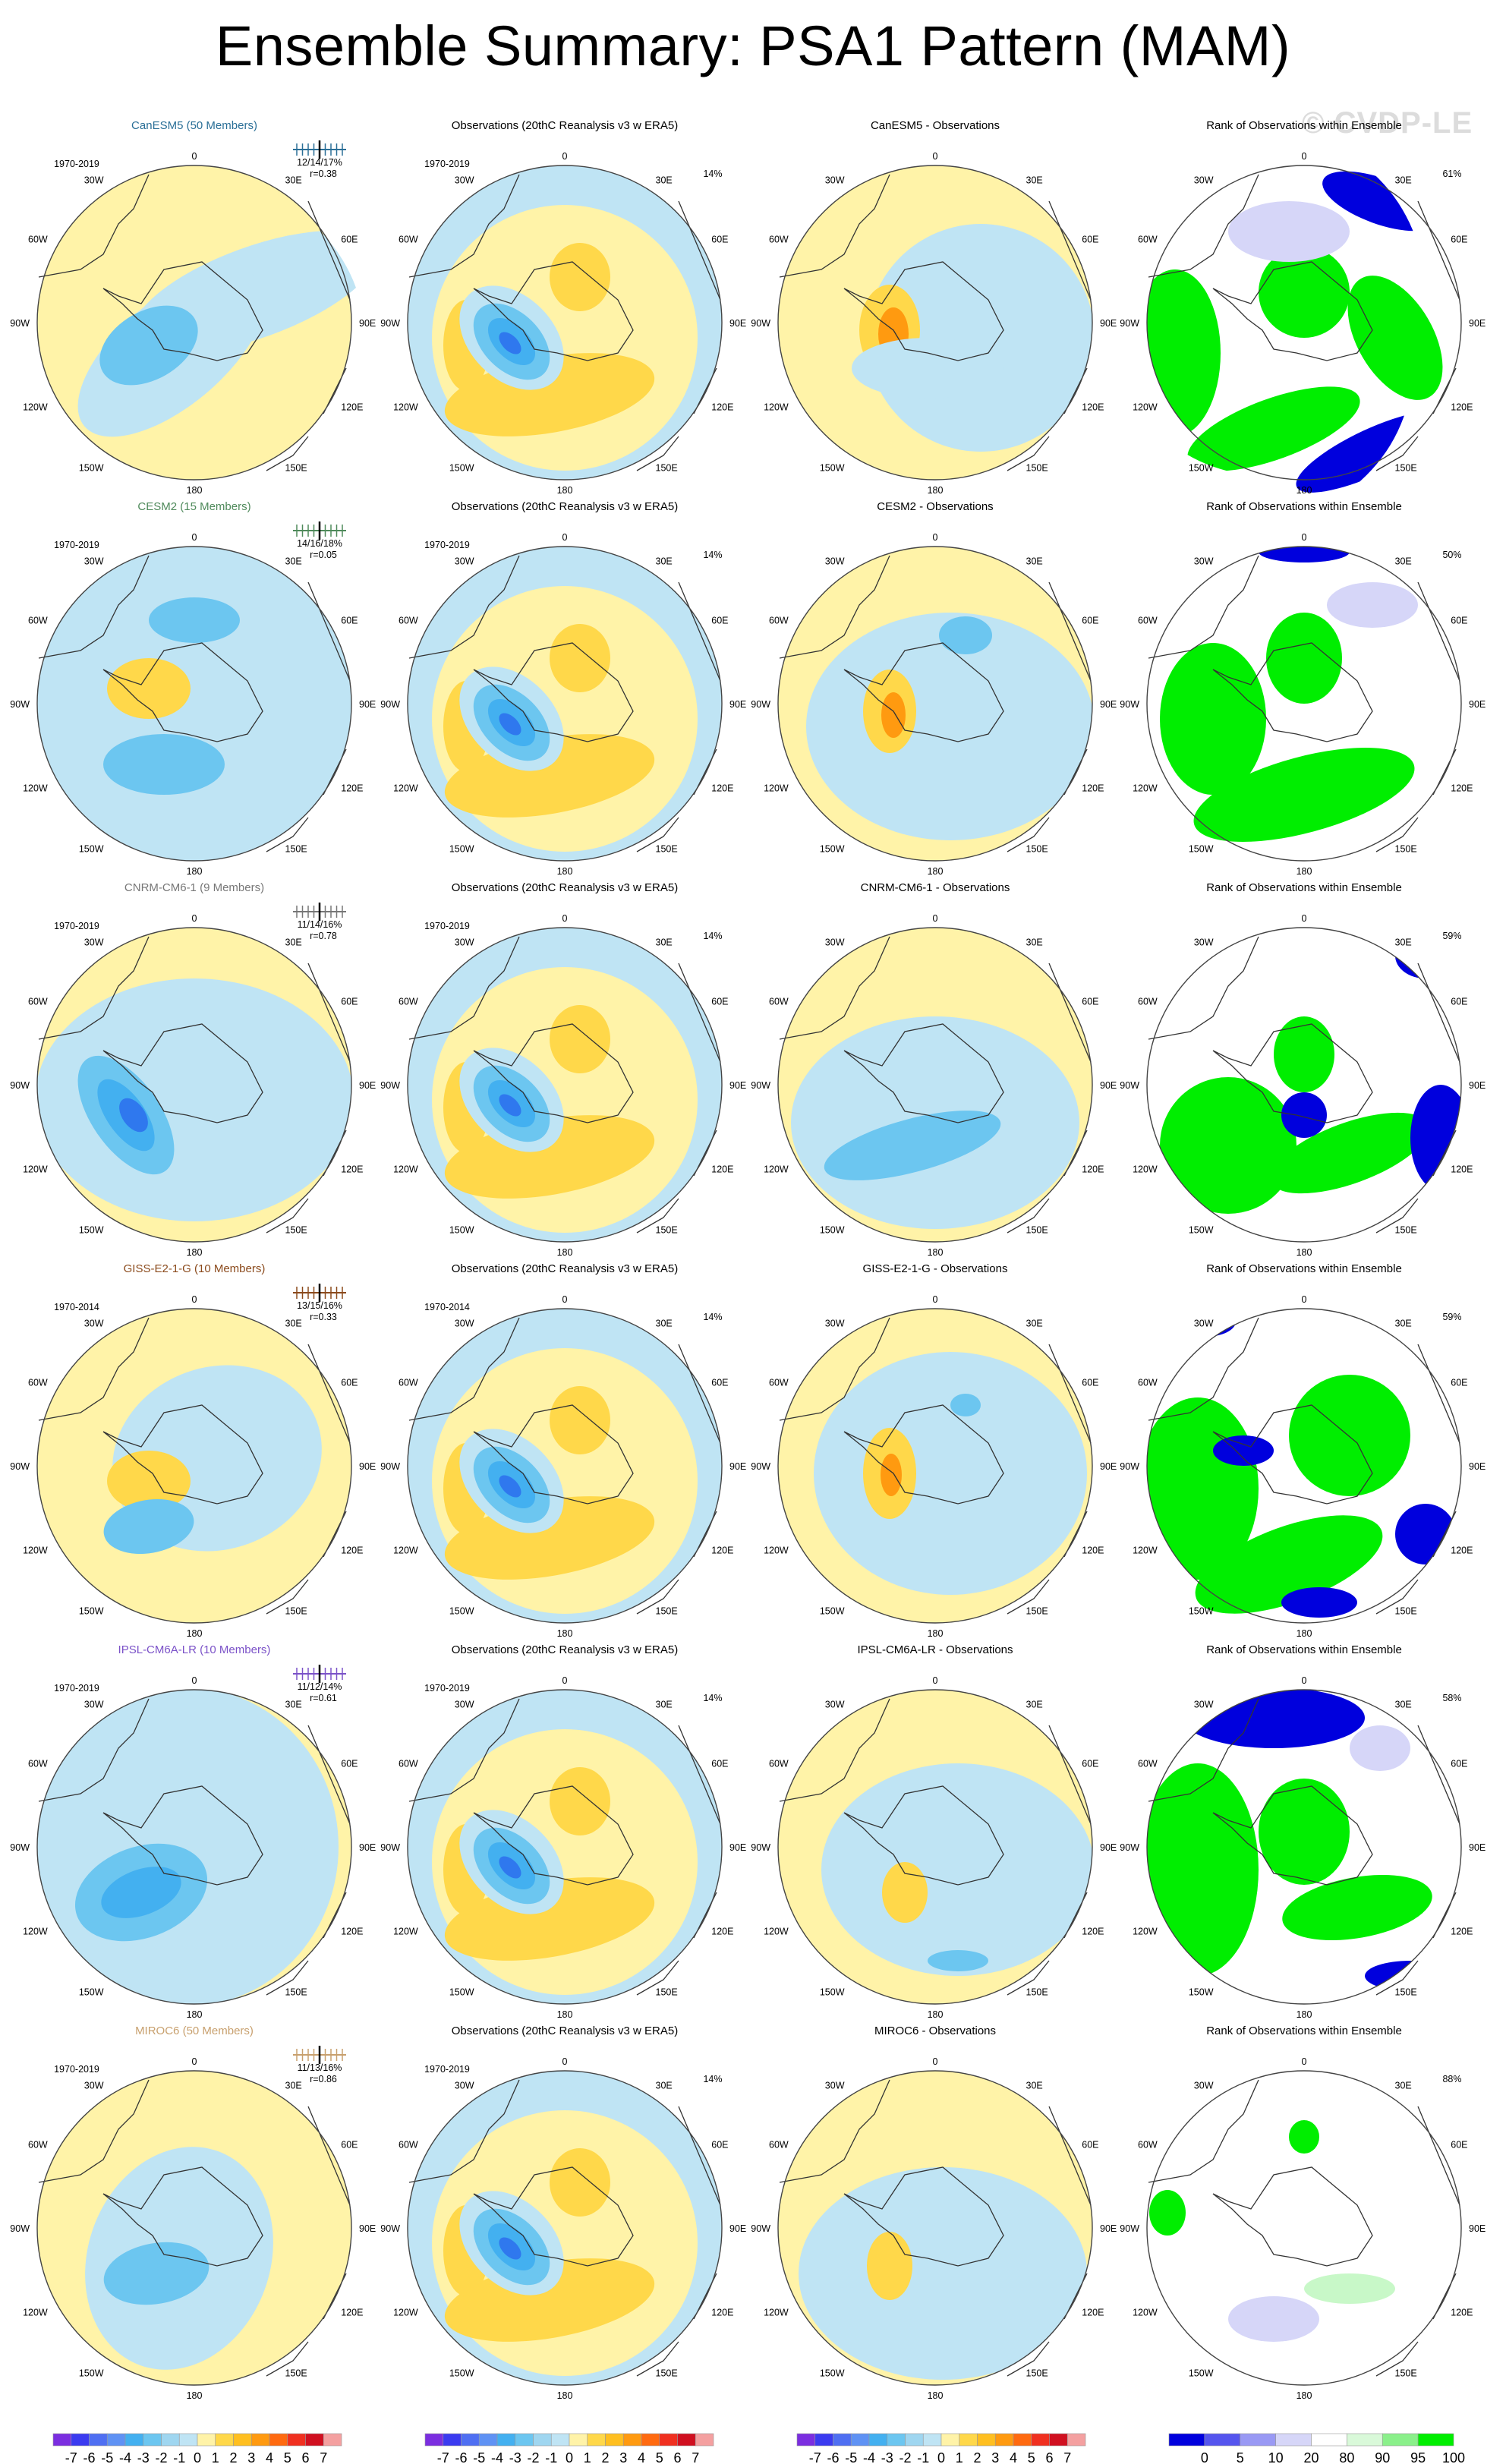 This screenshot has width=1506, height=2464. What do you see at coordinates (833, 2457) in the screenshot?
I see `colorbar-tick-label: -6` at bounding box center [833, 2457].